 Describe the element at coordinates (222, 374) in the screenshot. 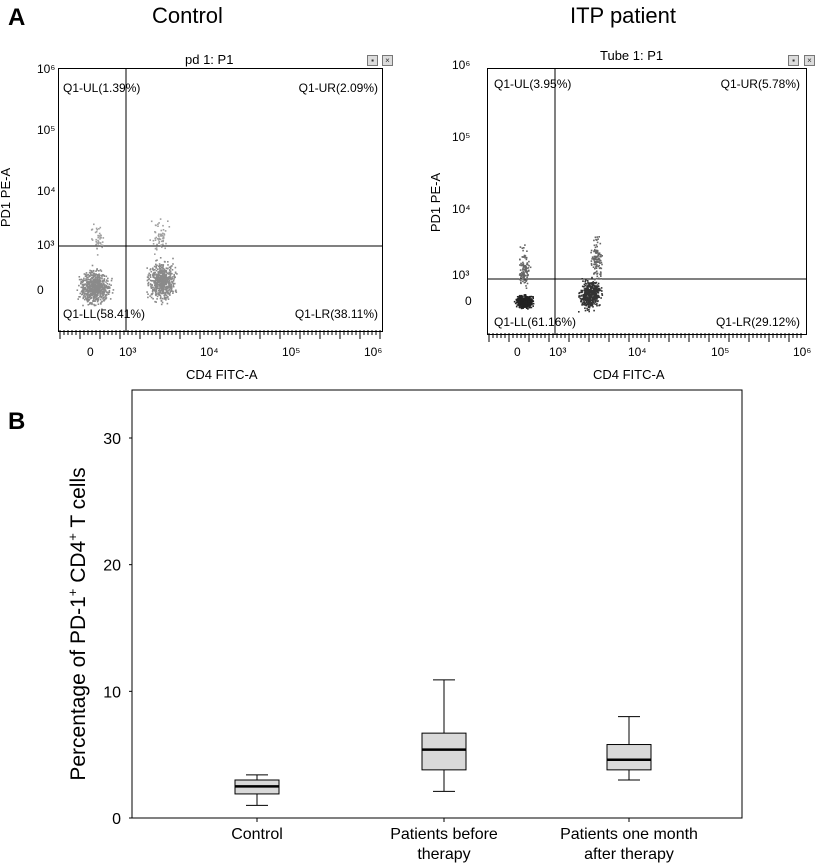

I see `control-xlabel: CD4 FITC-A` at that location.